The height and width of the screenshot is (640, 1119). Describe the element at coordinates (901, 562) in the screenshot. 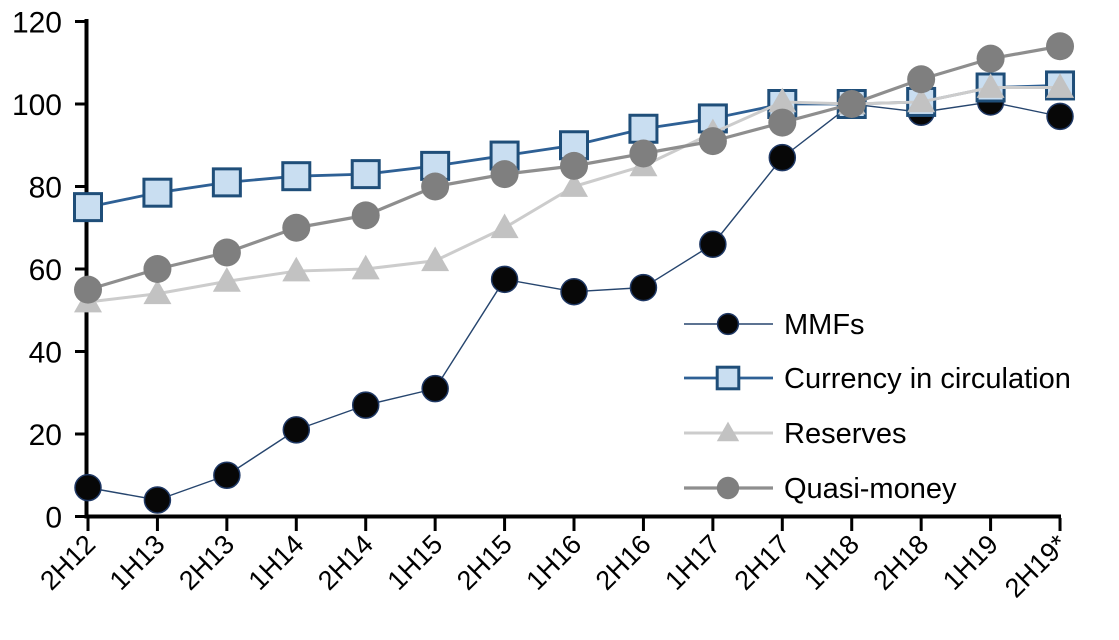

I see `x-axis-tick-label: 2H18` at that location.